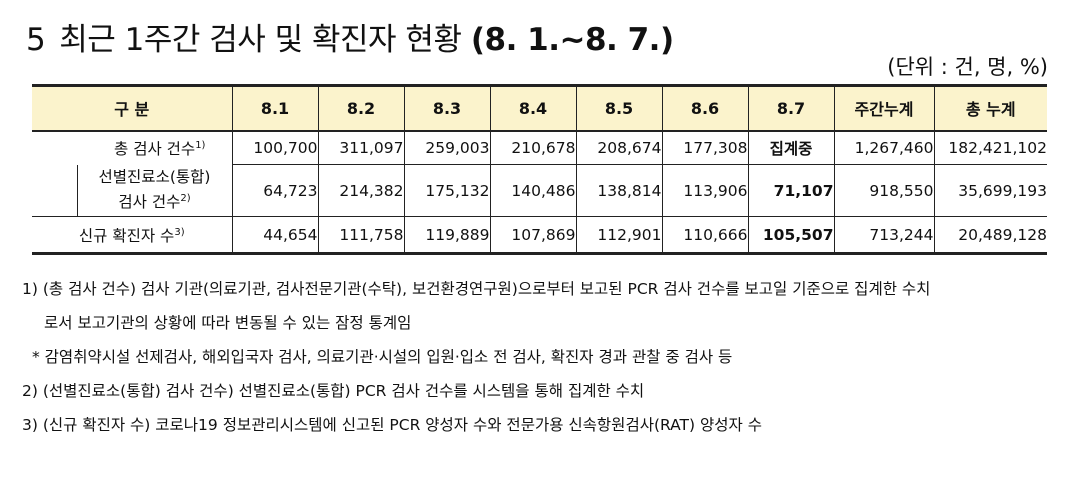  Describe the element at coordinates (154, 190) in the screenshot. I see `row-label: 선별진료소(통합) 검사 건수2)` at that location.